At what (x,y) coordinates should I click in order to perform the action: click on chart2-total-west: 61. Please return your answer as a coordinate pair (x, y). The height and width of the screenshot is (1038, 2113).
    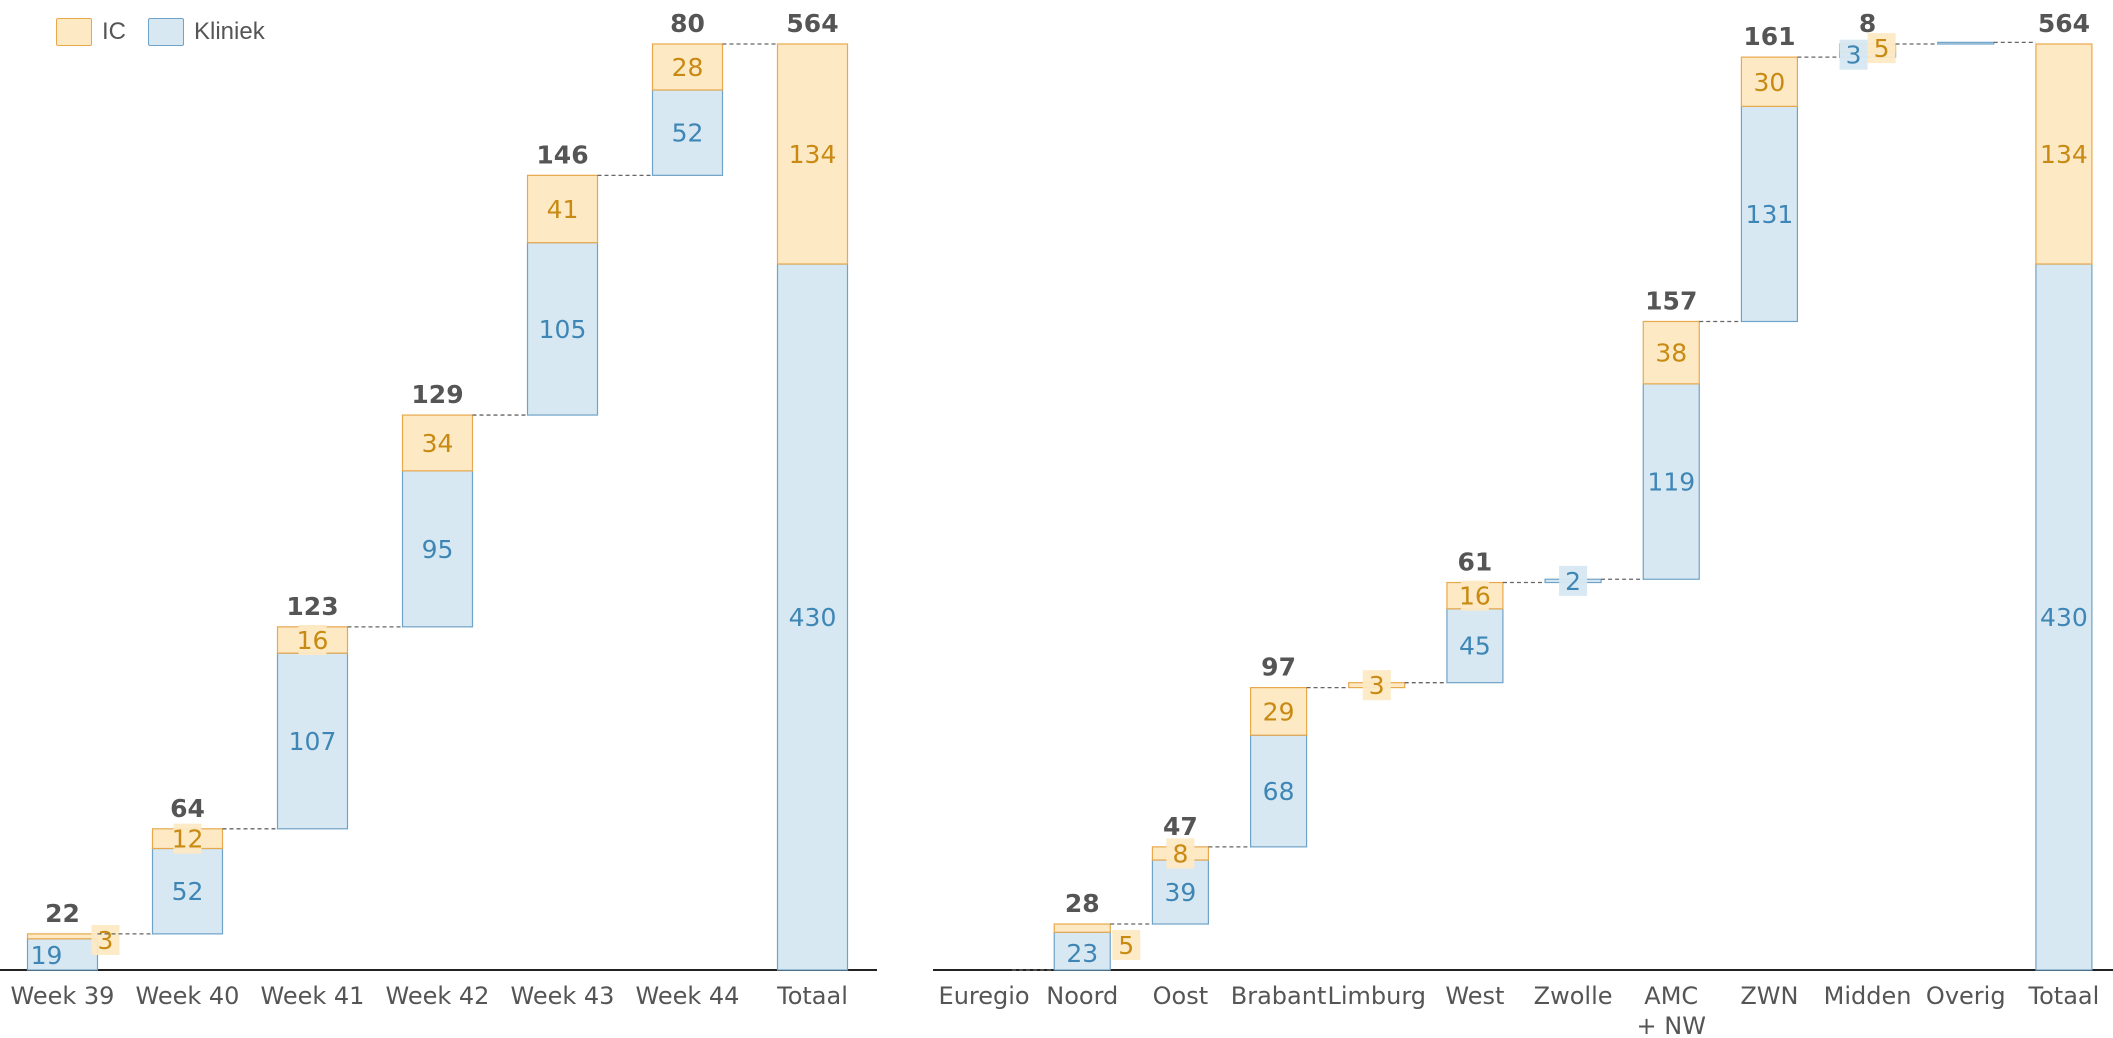
    Looking at the image, I should click on (1475, 562).